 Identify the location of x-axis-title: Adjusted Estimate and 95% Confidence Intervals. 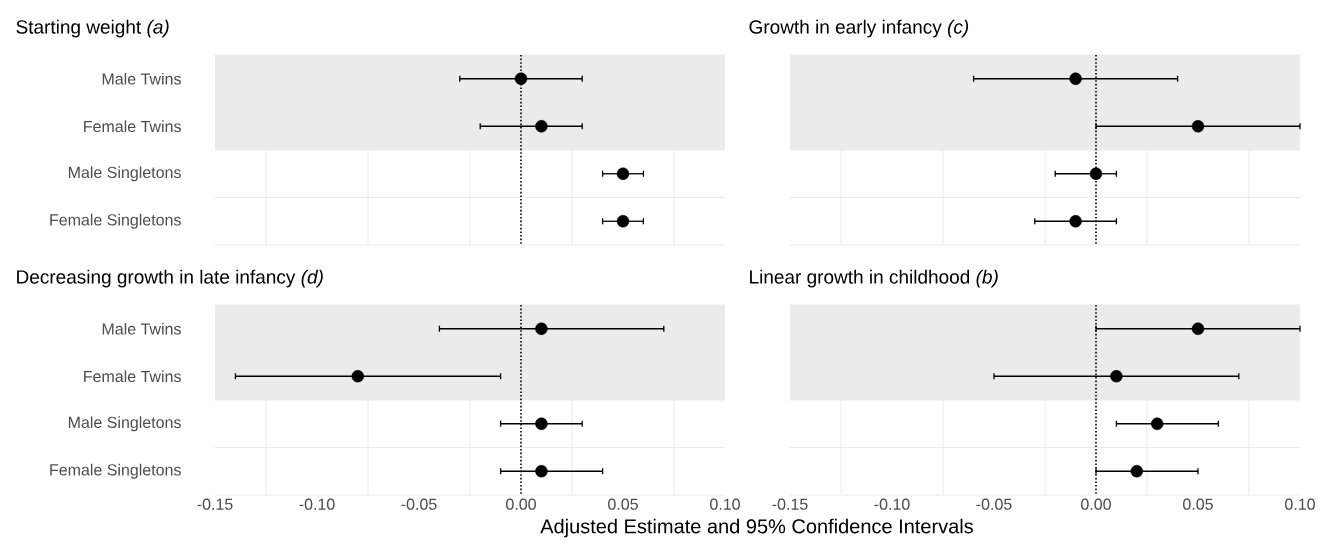
(756, 528).